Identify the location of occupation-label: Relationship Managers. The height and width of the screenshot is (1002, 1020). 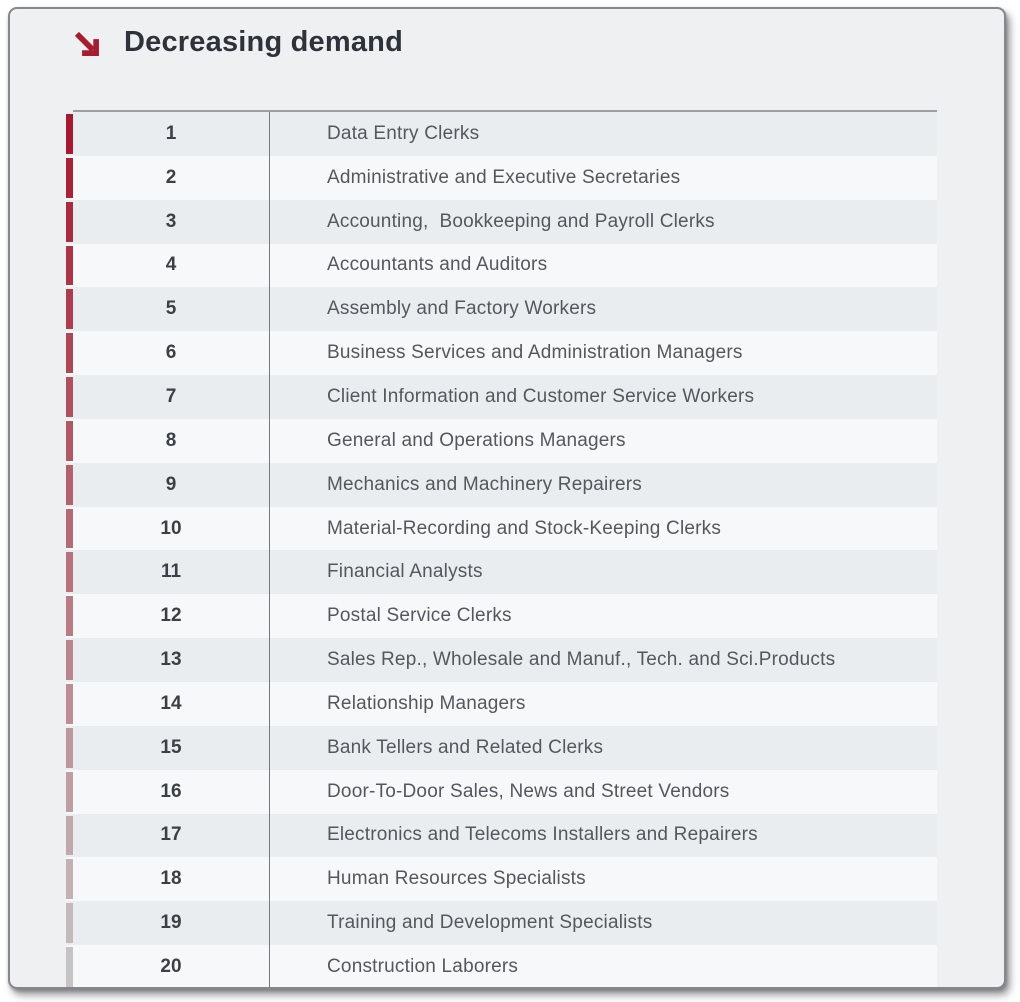
(603, 703).